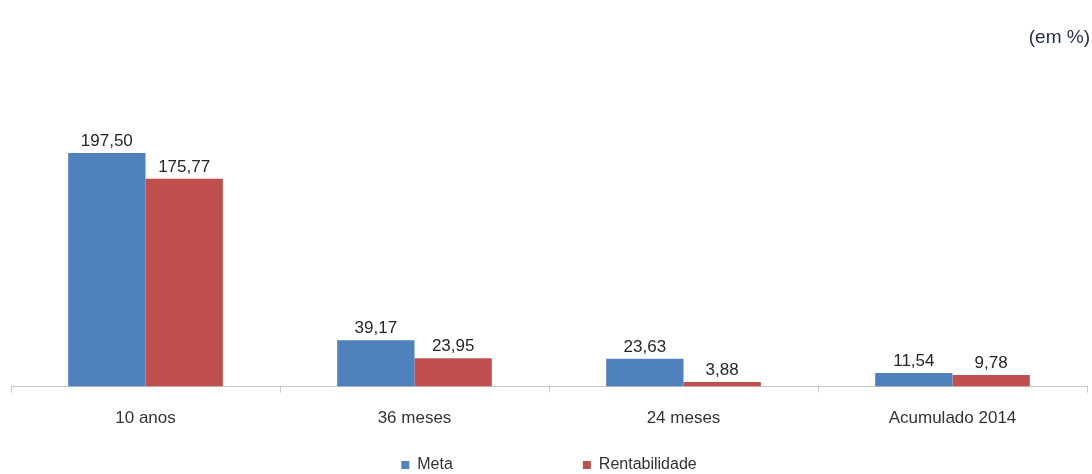 The image size is (1092, 474). What do you see at coordinates (647, 464) in the screenshot?
I see `legend-label: Rentabilidade` at bounding box center [647, 464].